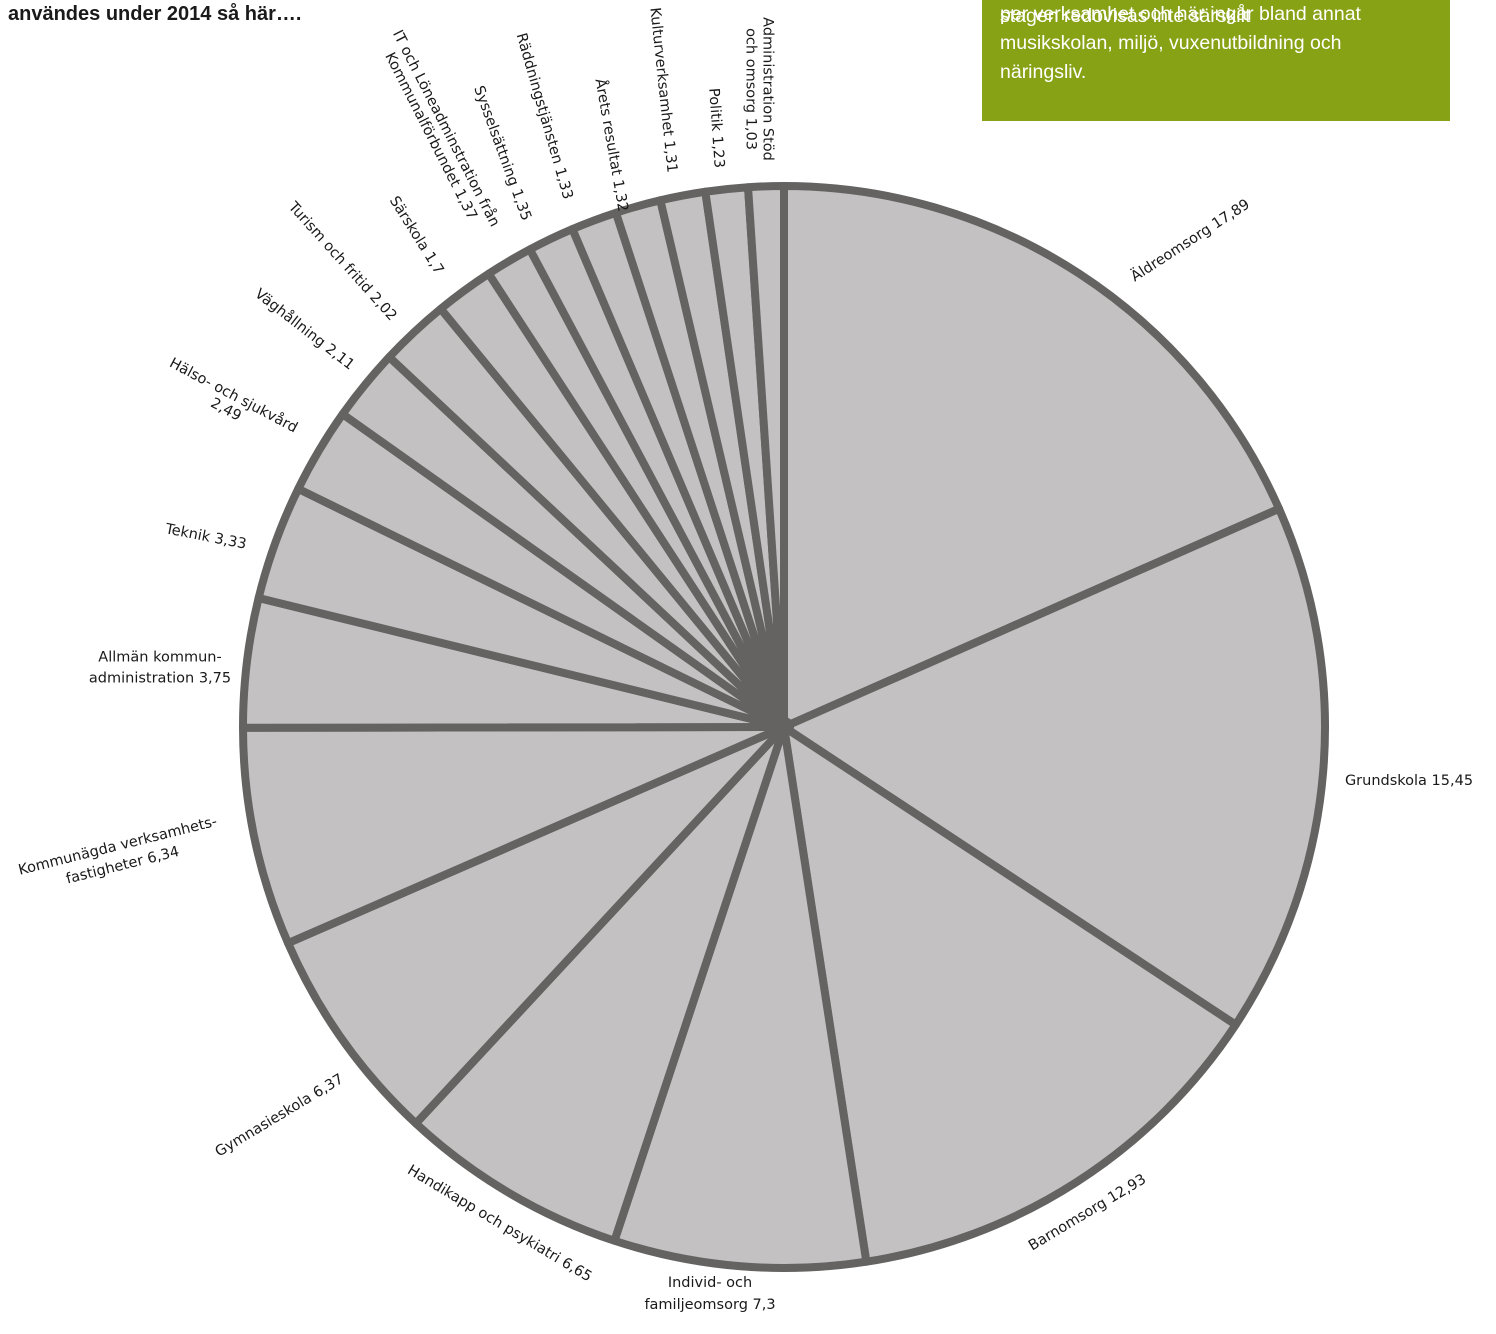  I want to click on slice-label: Äldreomsorg 17,89, so click(1190, 240).